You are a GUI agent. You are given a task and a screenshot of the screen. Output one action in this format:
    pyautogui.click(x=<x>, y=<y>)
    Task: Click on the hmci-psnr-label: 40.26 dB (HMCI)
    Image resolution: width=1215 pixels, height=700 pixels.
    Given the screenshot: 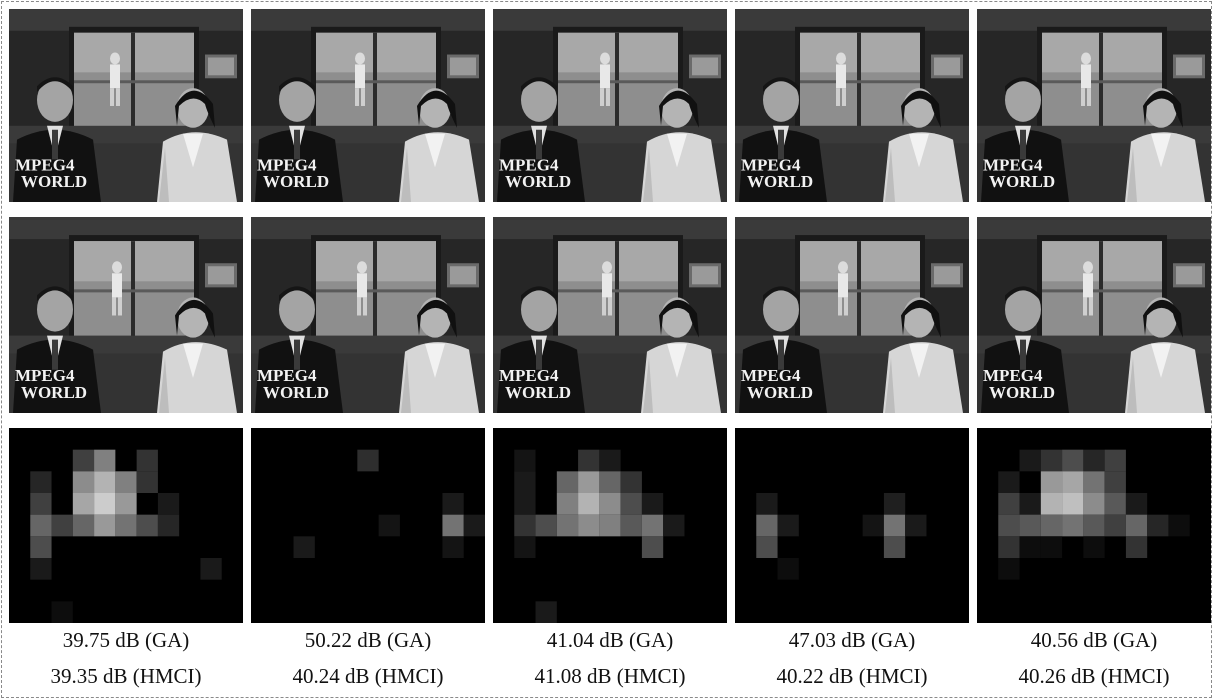 What is the action you would take?
    pyautogui.click(x=1094, y=676)
    